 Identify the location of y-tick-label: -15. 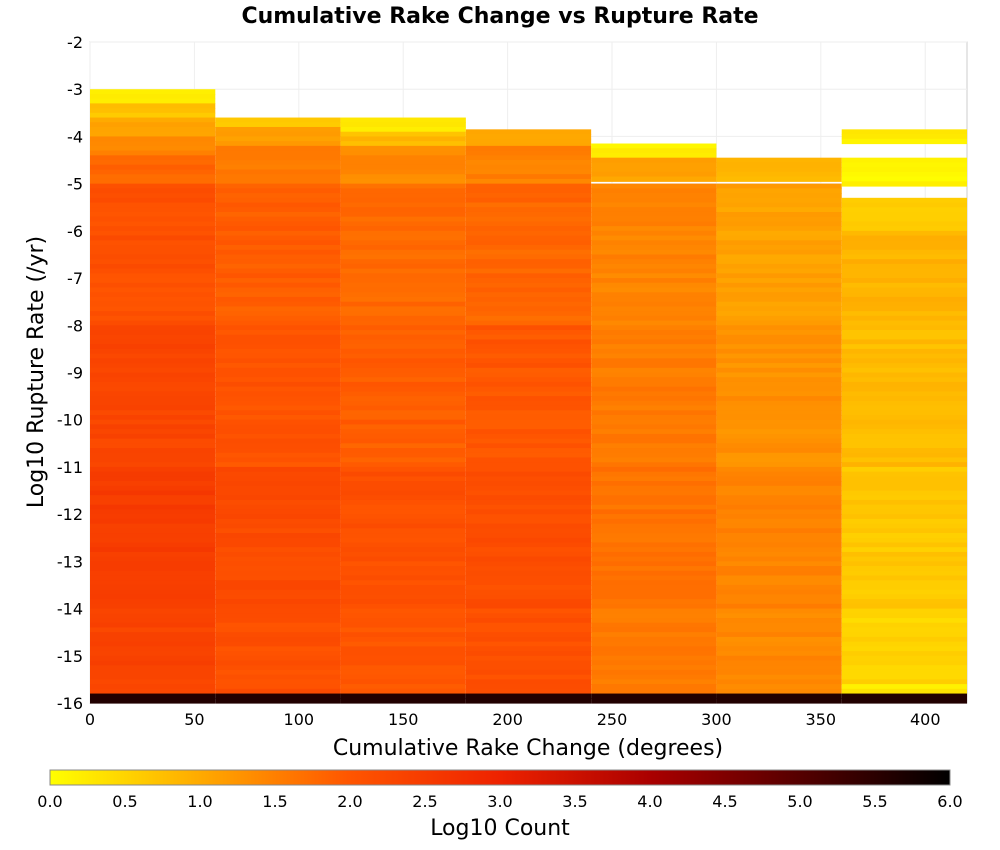
(70, 656).